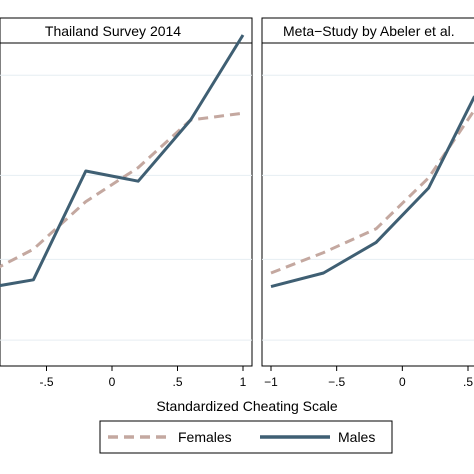 The image size is (474, 474). Describe the element at coordinates (368, 377) in the screenshot. I see `x-axis: −1 −.5 0 .5` at that location.